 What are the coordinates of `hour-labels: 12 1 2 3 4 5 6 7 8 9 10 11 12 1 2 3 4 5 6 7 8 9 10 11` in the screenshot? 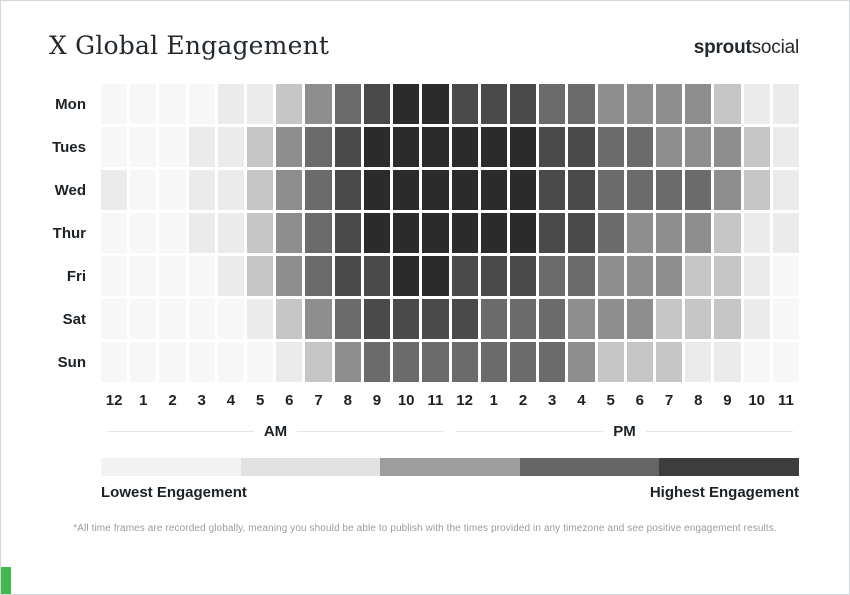 It's located at (450, 400).